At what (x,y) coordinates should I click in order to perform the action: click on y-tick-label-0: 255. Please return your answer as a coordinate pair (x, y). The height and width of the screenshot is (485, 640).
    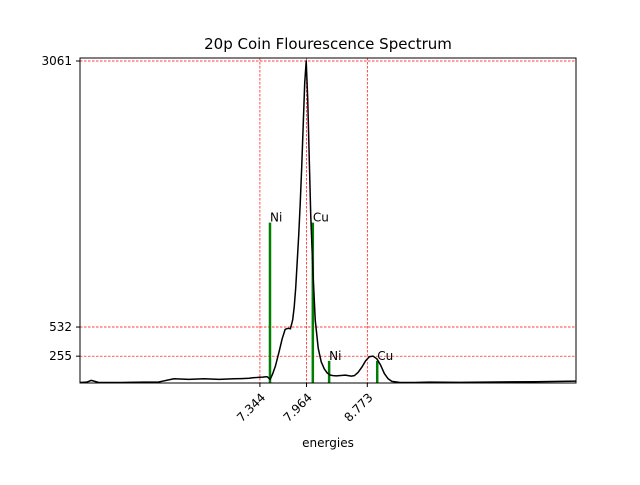
    Looking at the image, I should click on (60, 356).